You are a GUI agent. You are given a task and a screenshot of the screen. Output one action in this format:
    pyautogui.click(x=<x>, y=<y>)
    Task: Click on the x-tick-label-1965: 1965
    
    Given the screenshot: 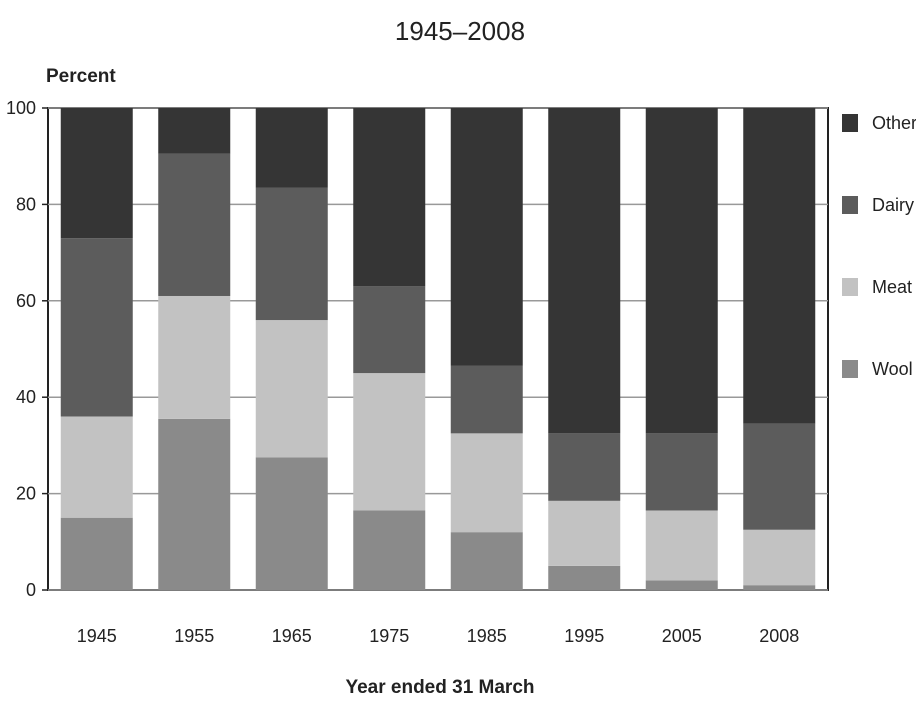 What is the action you would take?
    pyautogui.click(x=292, y=636)
    